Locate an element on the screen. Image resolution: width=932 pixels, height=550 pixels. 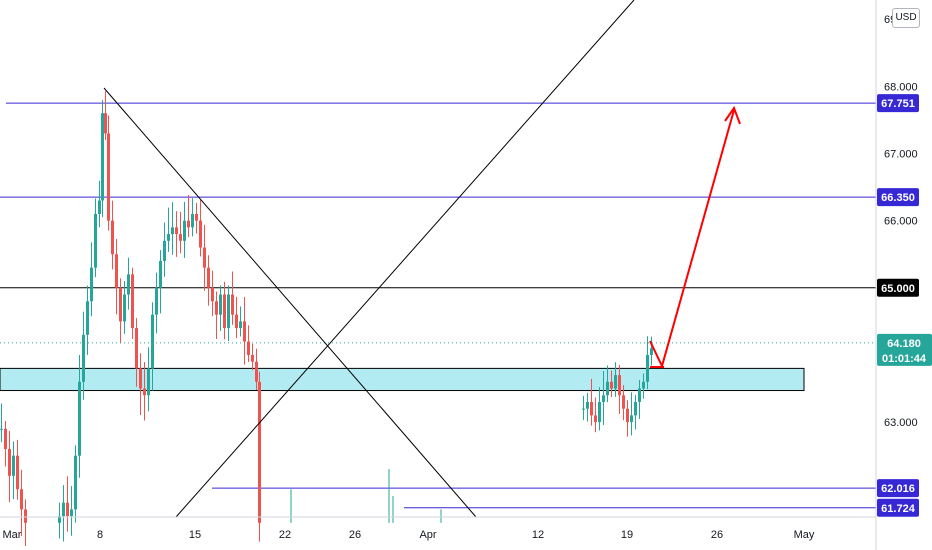
support-zone-layer is located at coordinates (402, 379).